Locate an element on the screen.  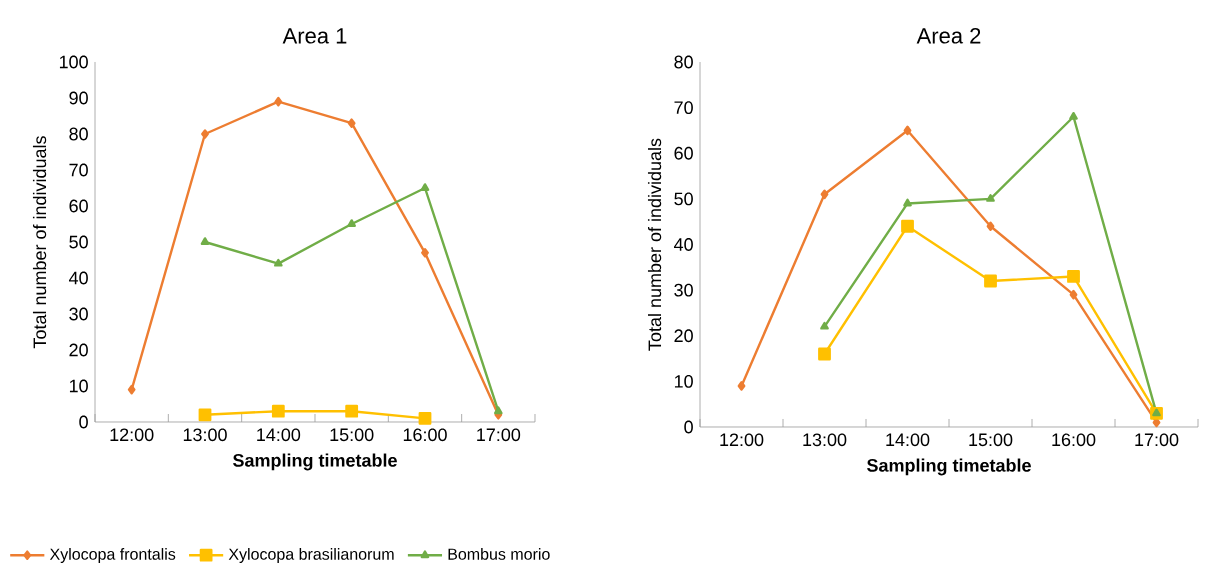
y-tick-label: 100 is located at coordinates (73, 62).